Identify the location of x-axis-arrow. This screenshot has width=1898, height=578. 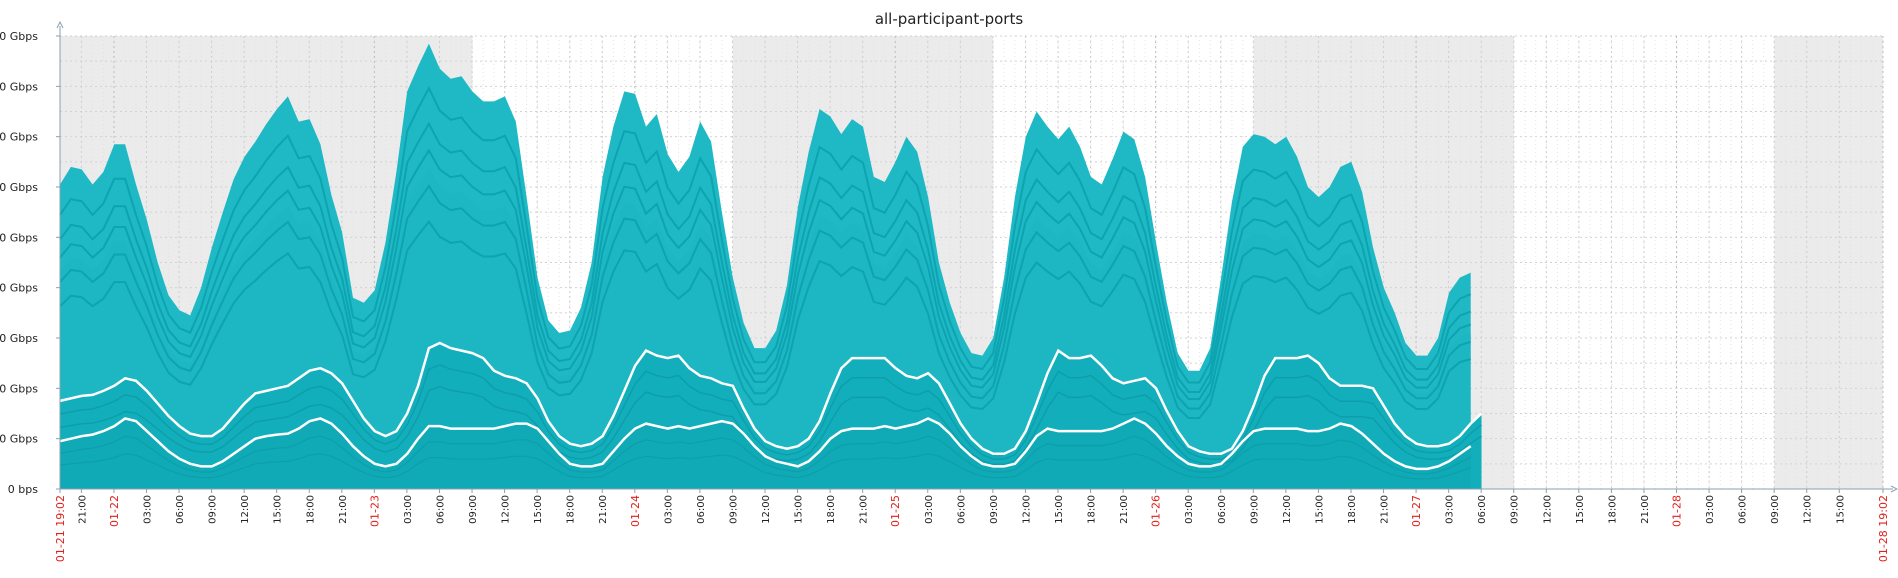
(1894, 489).